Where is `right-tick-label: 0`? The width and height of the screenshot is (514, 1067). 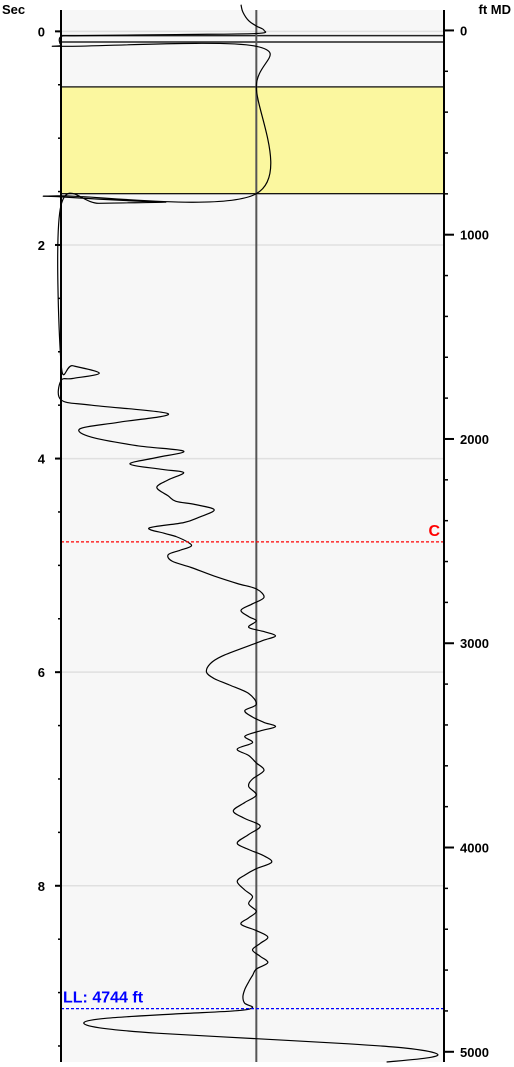 right-tick-label: 0 is located at coordinates (463, 30).